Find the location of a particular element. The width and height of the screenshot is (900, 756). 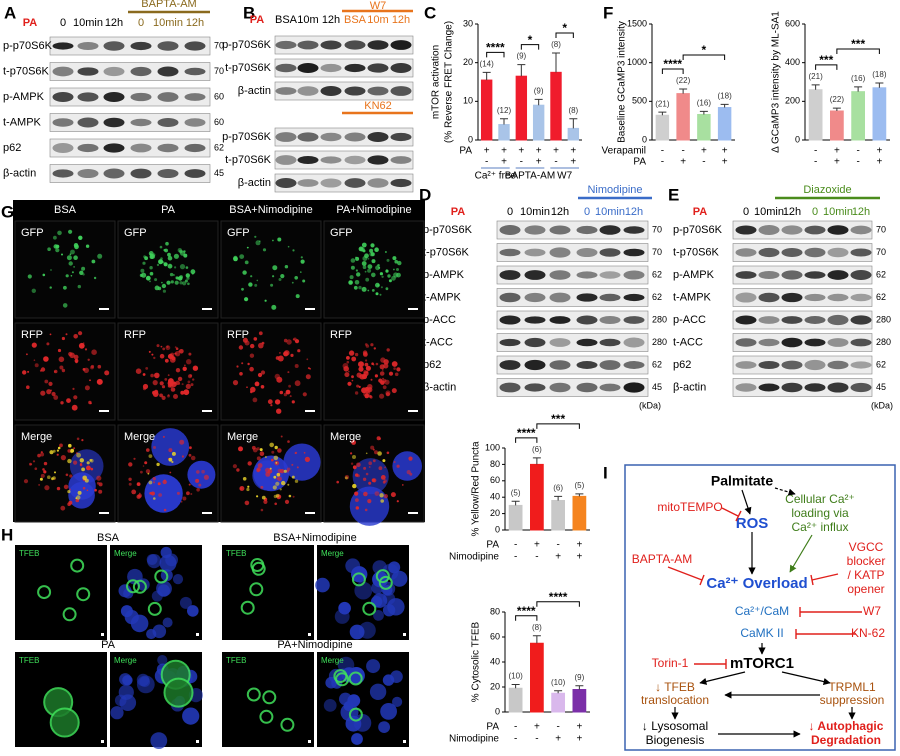

y-tick-label: 20 is located at coordinates (468, 62).